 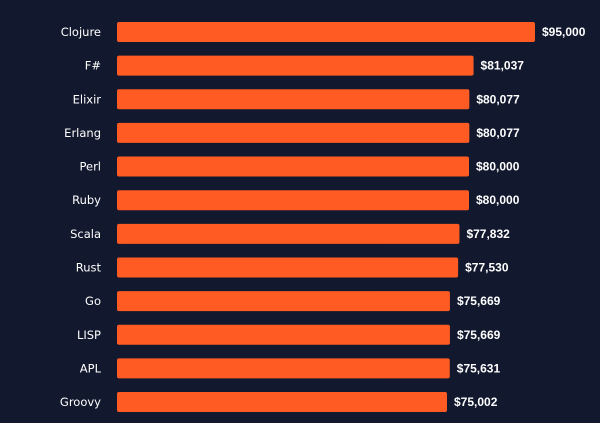 What do you see at coordinates (85, 234) in the screenshot?
I see `category-label-scala: Scala` at bounding box center [85, 234].